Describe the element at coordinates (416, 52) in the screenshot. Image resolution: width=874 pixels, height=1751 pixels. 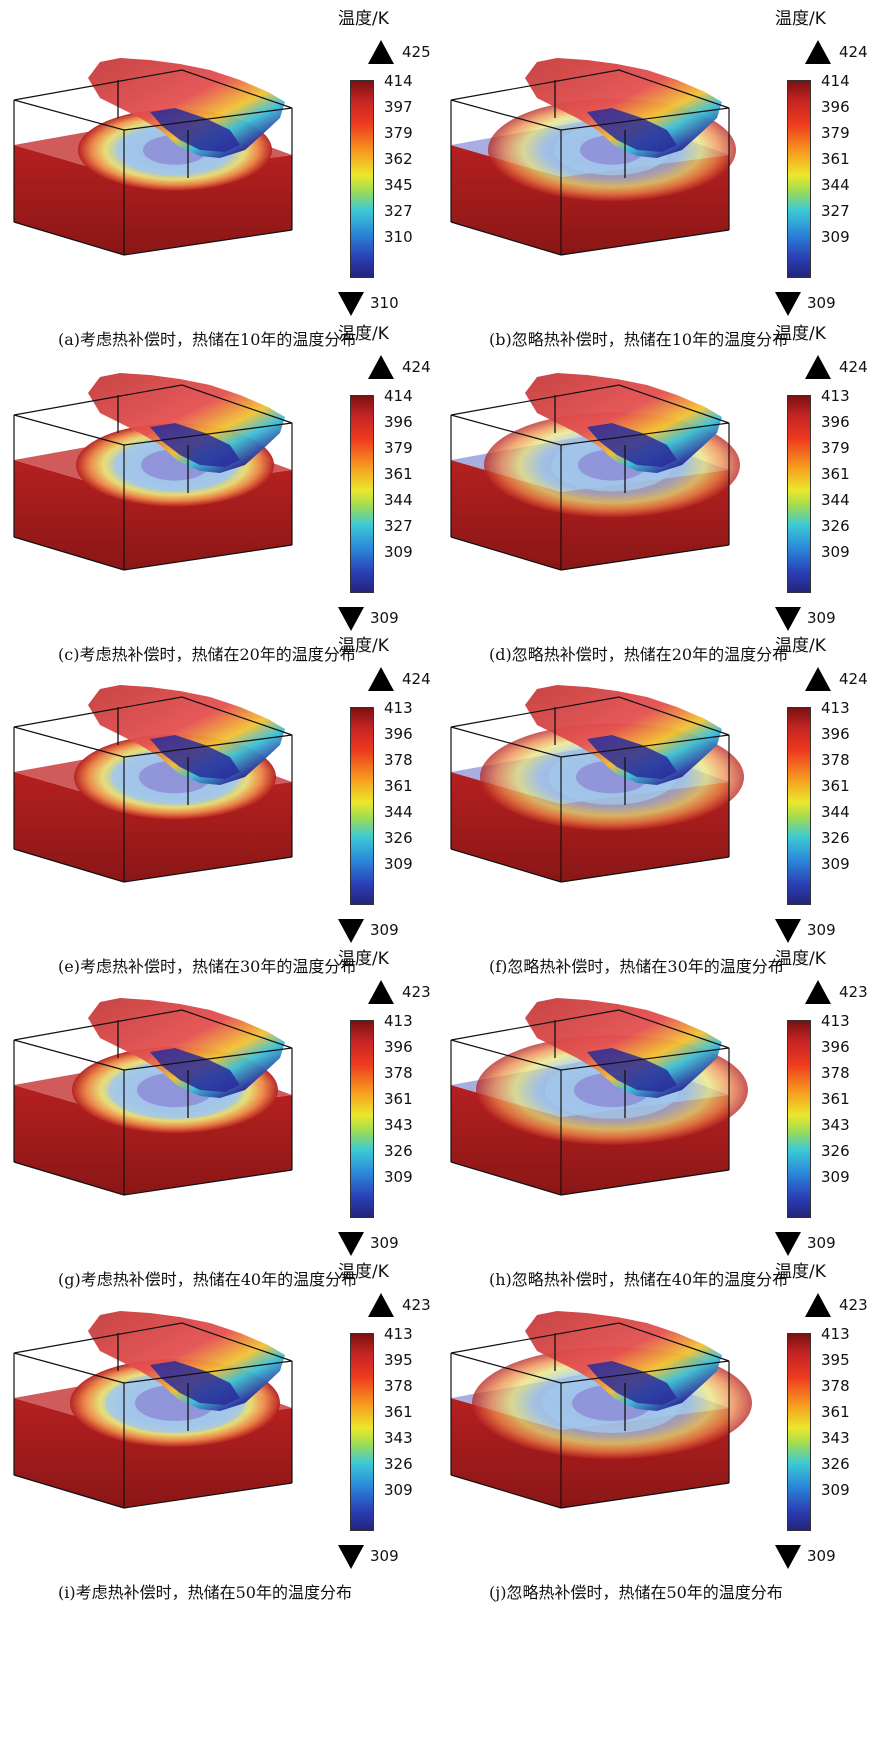
I see `colorbar-max-value: 425` at that location.